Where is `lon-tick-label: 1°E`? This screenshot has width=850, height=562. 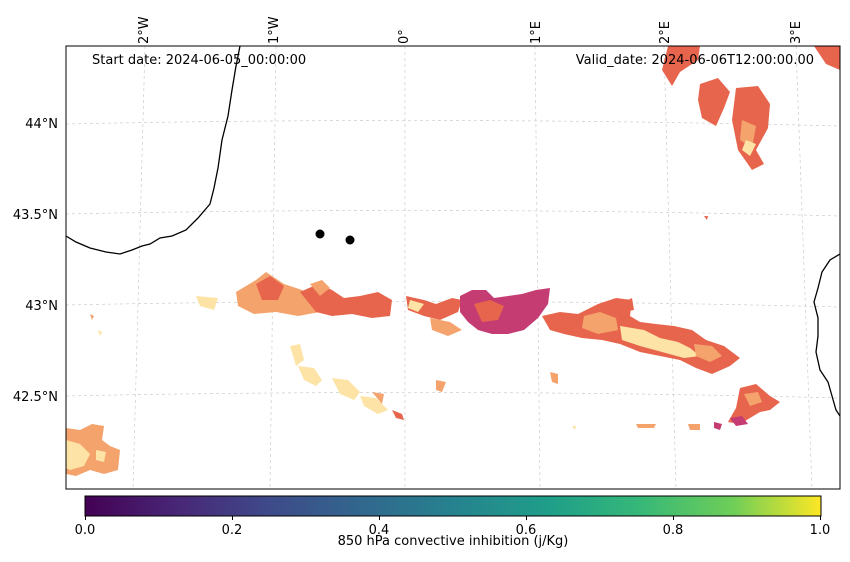 lon-tick-label: 1°E is located at coordinates (536, 32).